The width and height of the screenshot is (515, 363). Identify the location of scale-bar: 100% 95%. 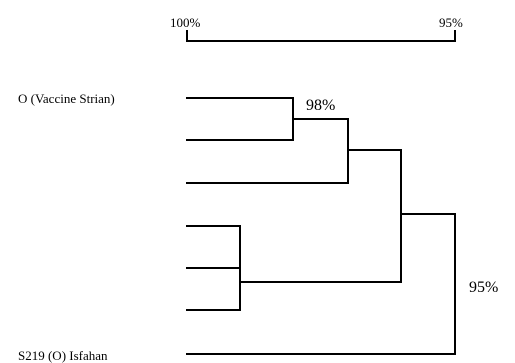
(316, 28).